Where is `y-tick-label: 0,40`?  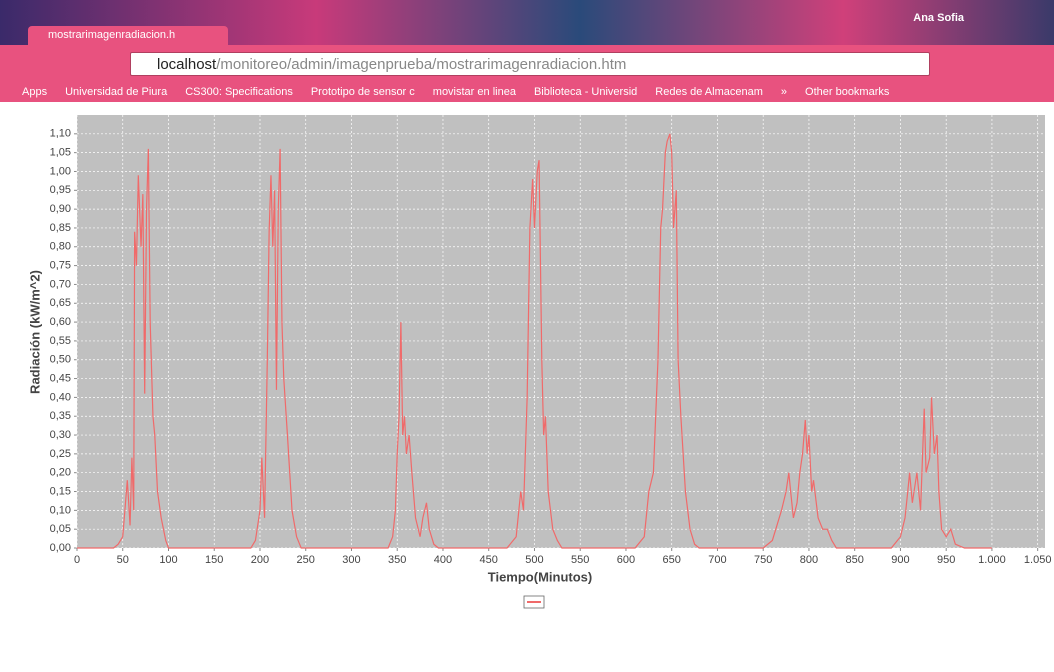
y-tick-label: 0,40 is located at coordinates (60, 397).